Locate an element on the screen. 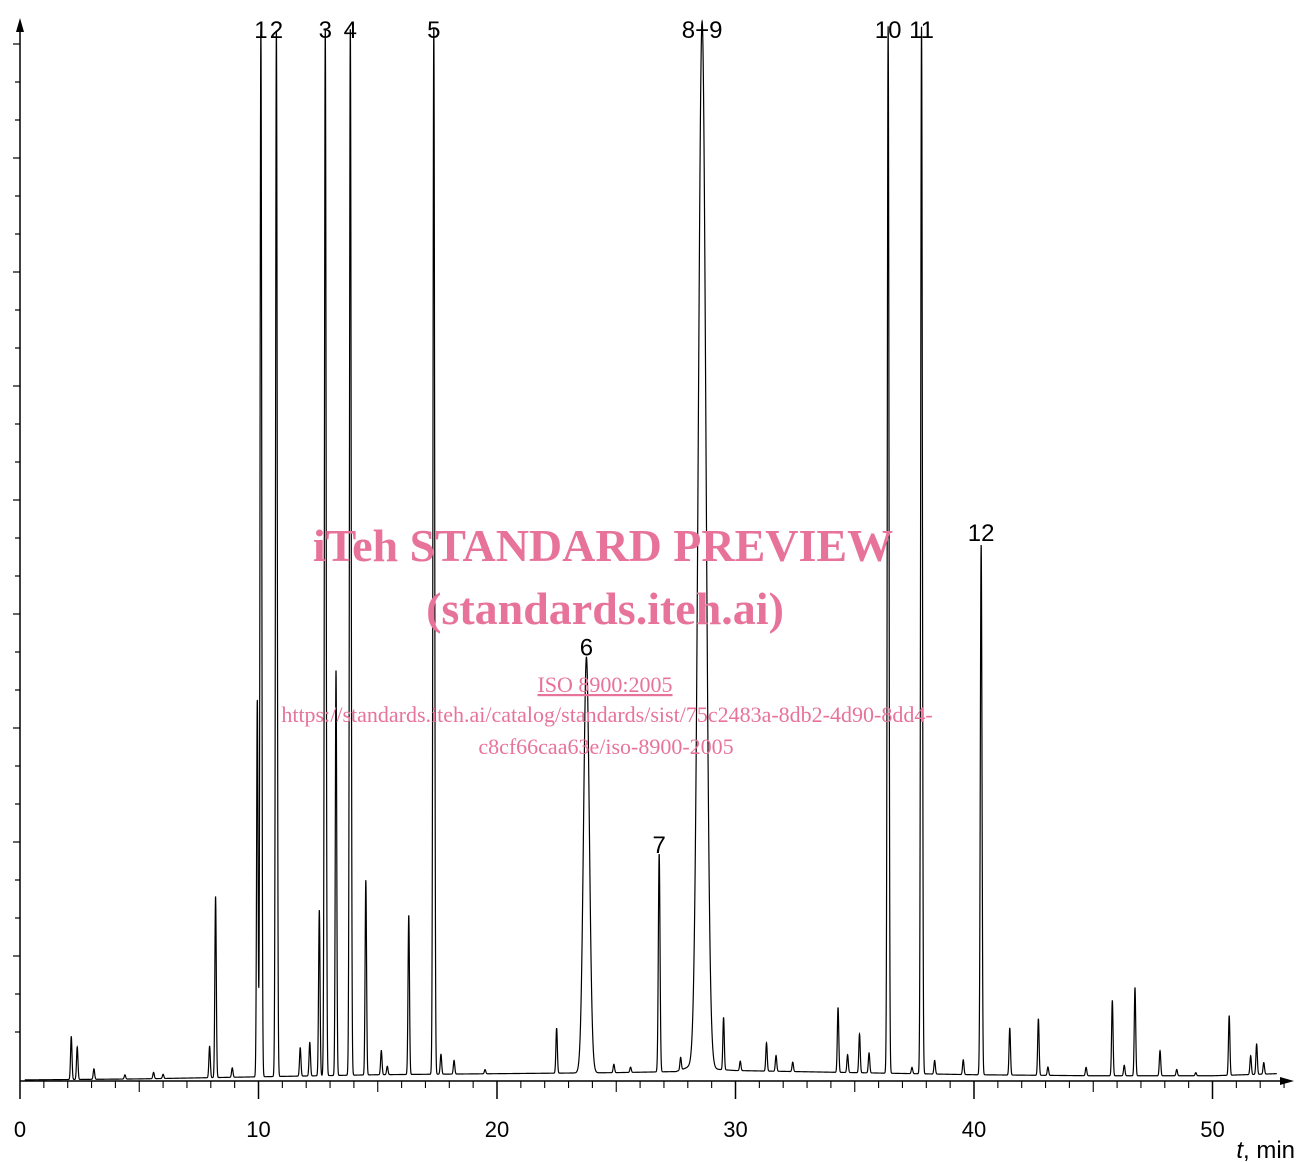  watermark-url-line2: c8cf66caa63e/iso-8900-2005 is located at coordinates (605, 746).